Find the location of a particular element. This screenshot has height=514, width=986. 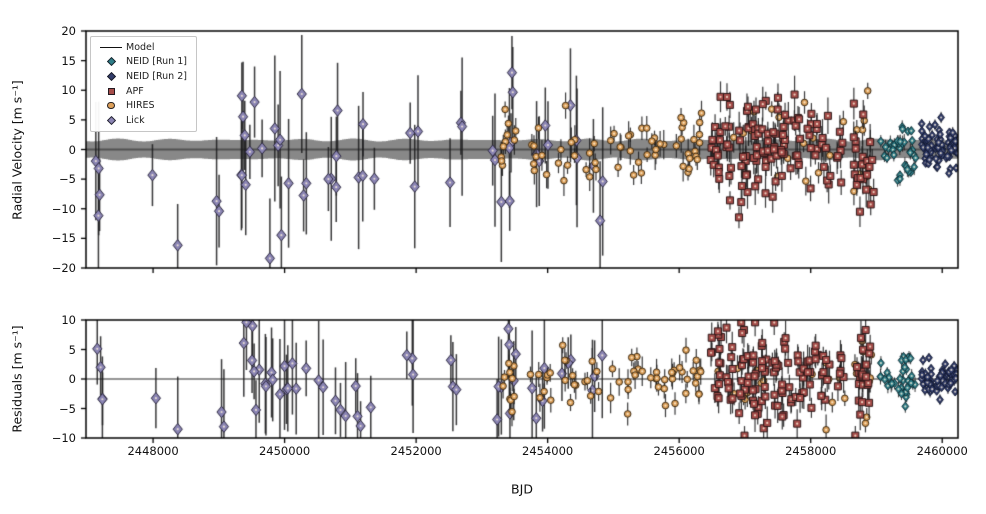

legend-item-label: Model is located at coordinates (140, 47).